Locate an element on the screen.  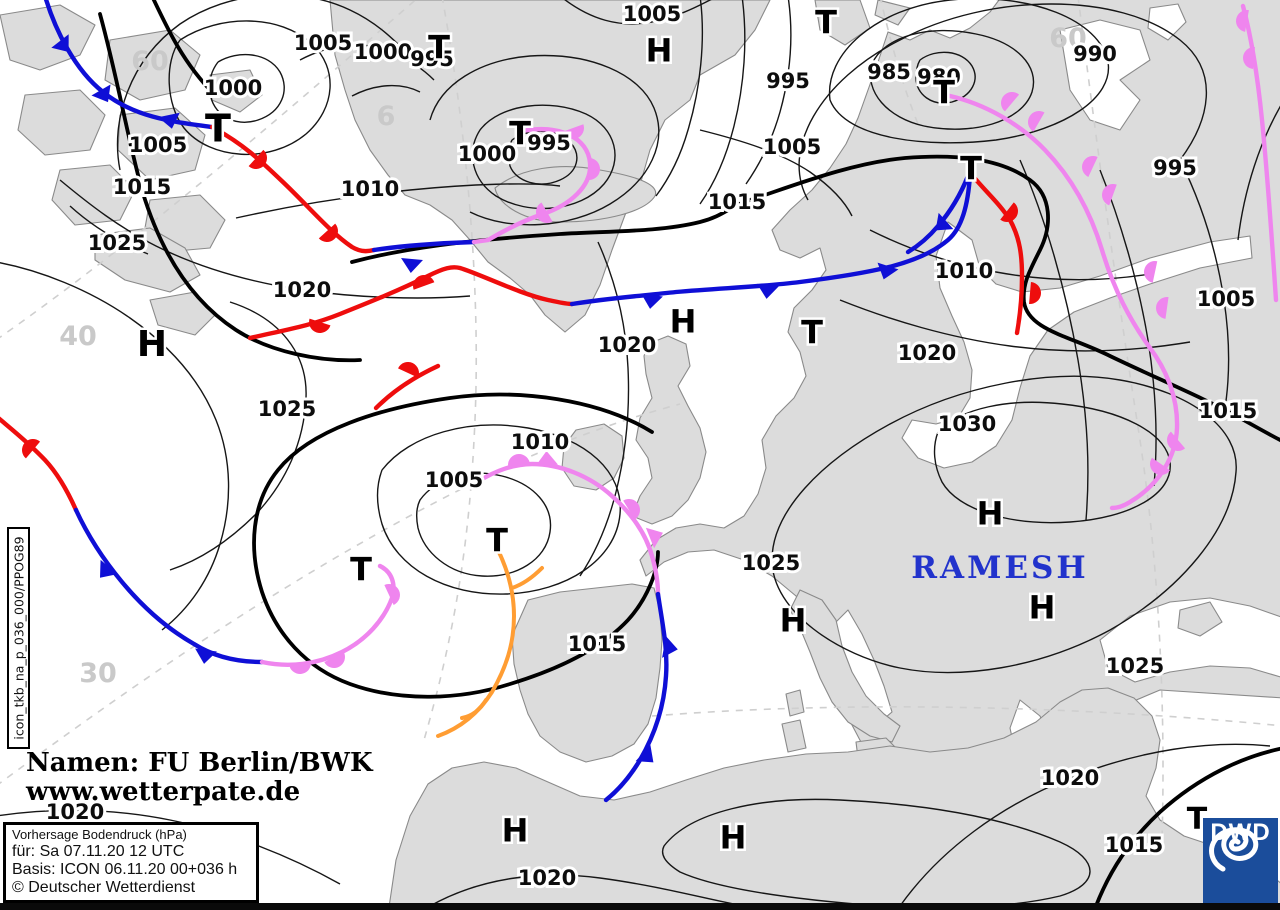
dwd-logo: DWD is located at coordinates (1240, 861).